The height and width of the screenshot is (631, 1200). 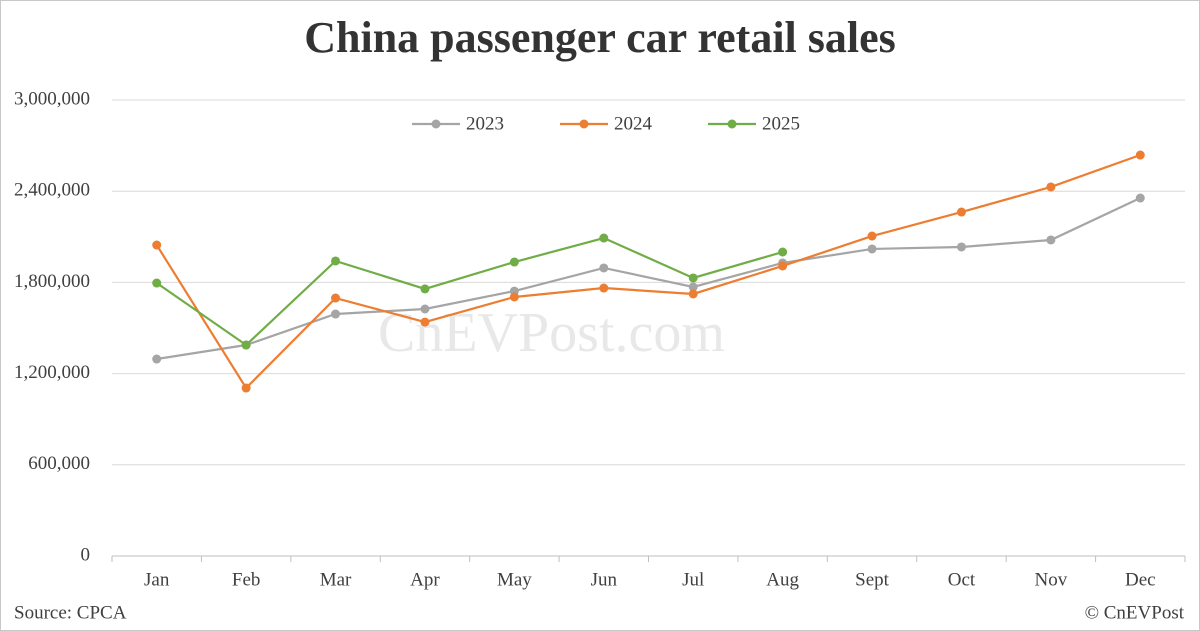 I want to click on y-tick-label: 600,000, so click(x=59, y=463).